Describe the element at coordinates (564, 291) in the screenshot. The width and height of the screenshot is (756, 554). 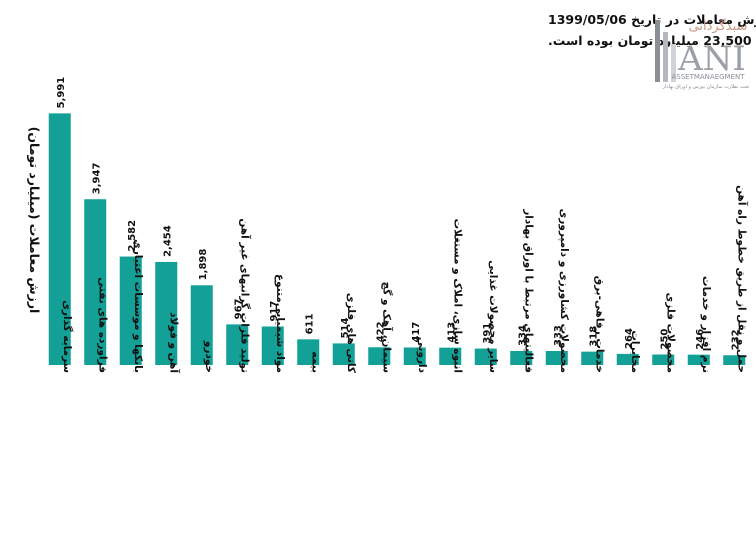
I see `x-tick-label: محصولات کشاورزی و دامپروری` at that location.